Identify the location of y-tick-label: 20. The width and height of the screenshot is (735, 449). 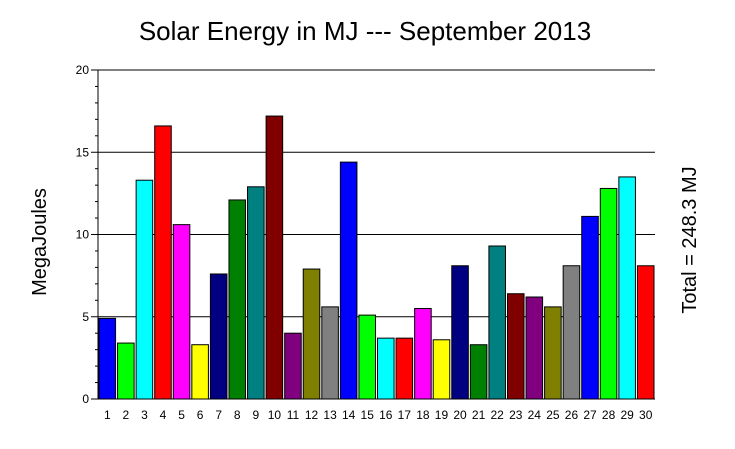
(83, 70).